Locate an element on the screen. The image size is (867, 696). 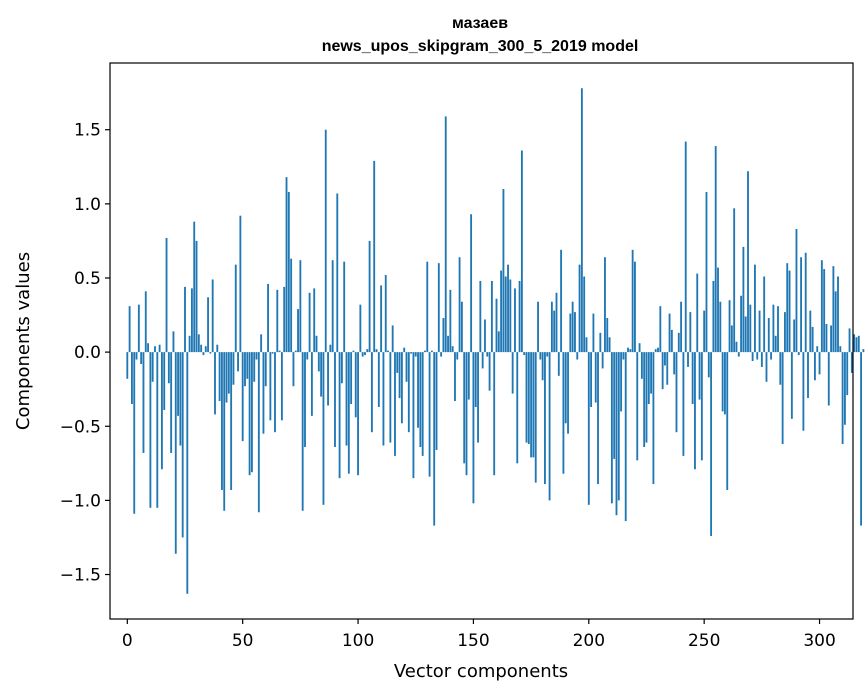
y-tick-label: −1.5 is located at coordinates (80, 576).